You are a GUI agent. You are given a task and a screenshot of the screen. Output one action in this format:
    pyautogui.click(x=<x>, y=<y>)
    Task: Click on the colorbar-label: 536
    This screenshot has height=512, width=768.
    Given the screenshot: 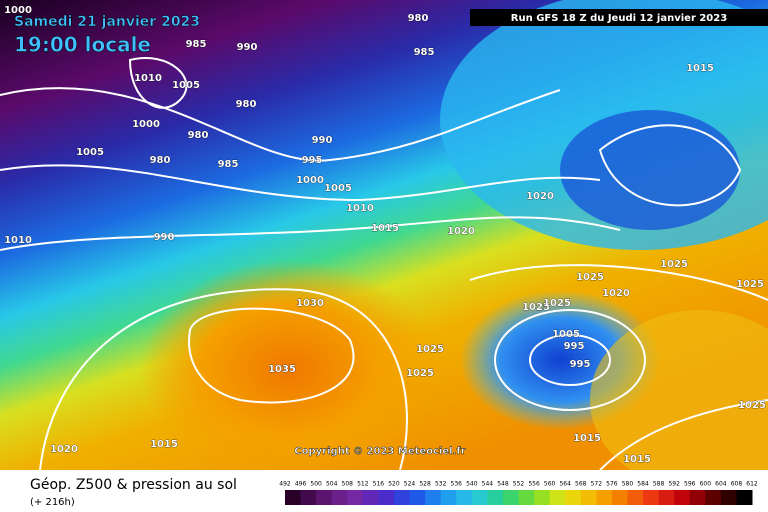 What is the action you would take?
    pyautogui.click(x=457, y=484)
    